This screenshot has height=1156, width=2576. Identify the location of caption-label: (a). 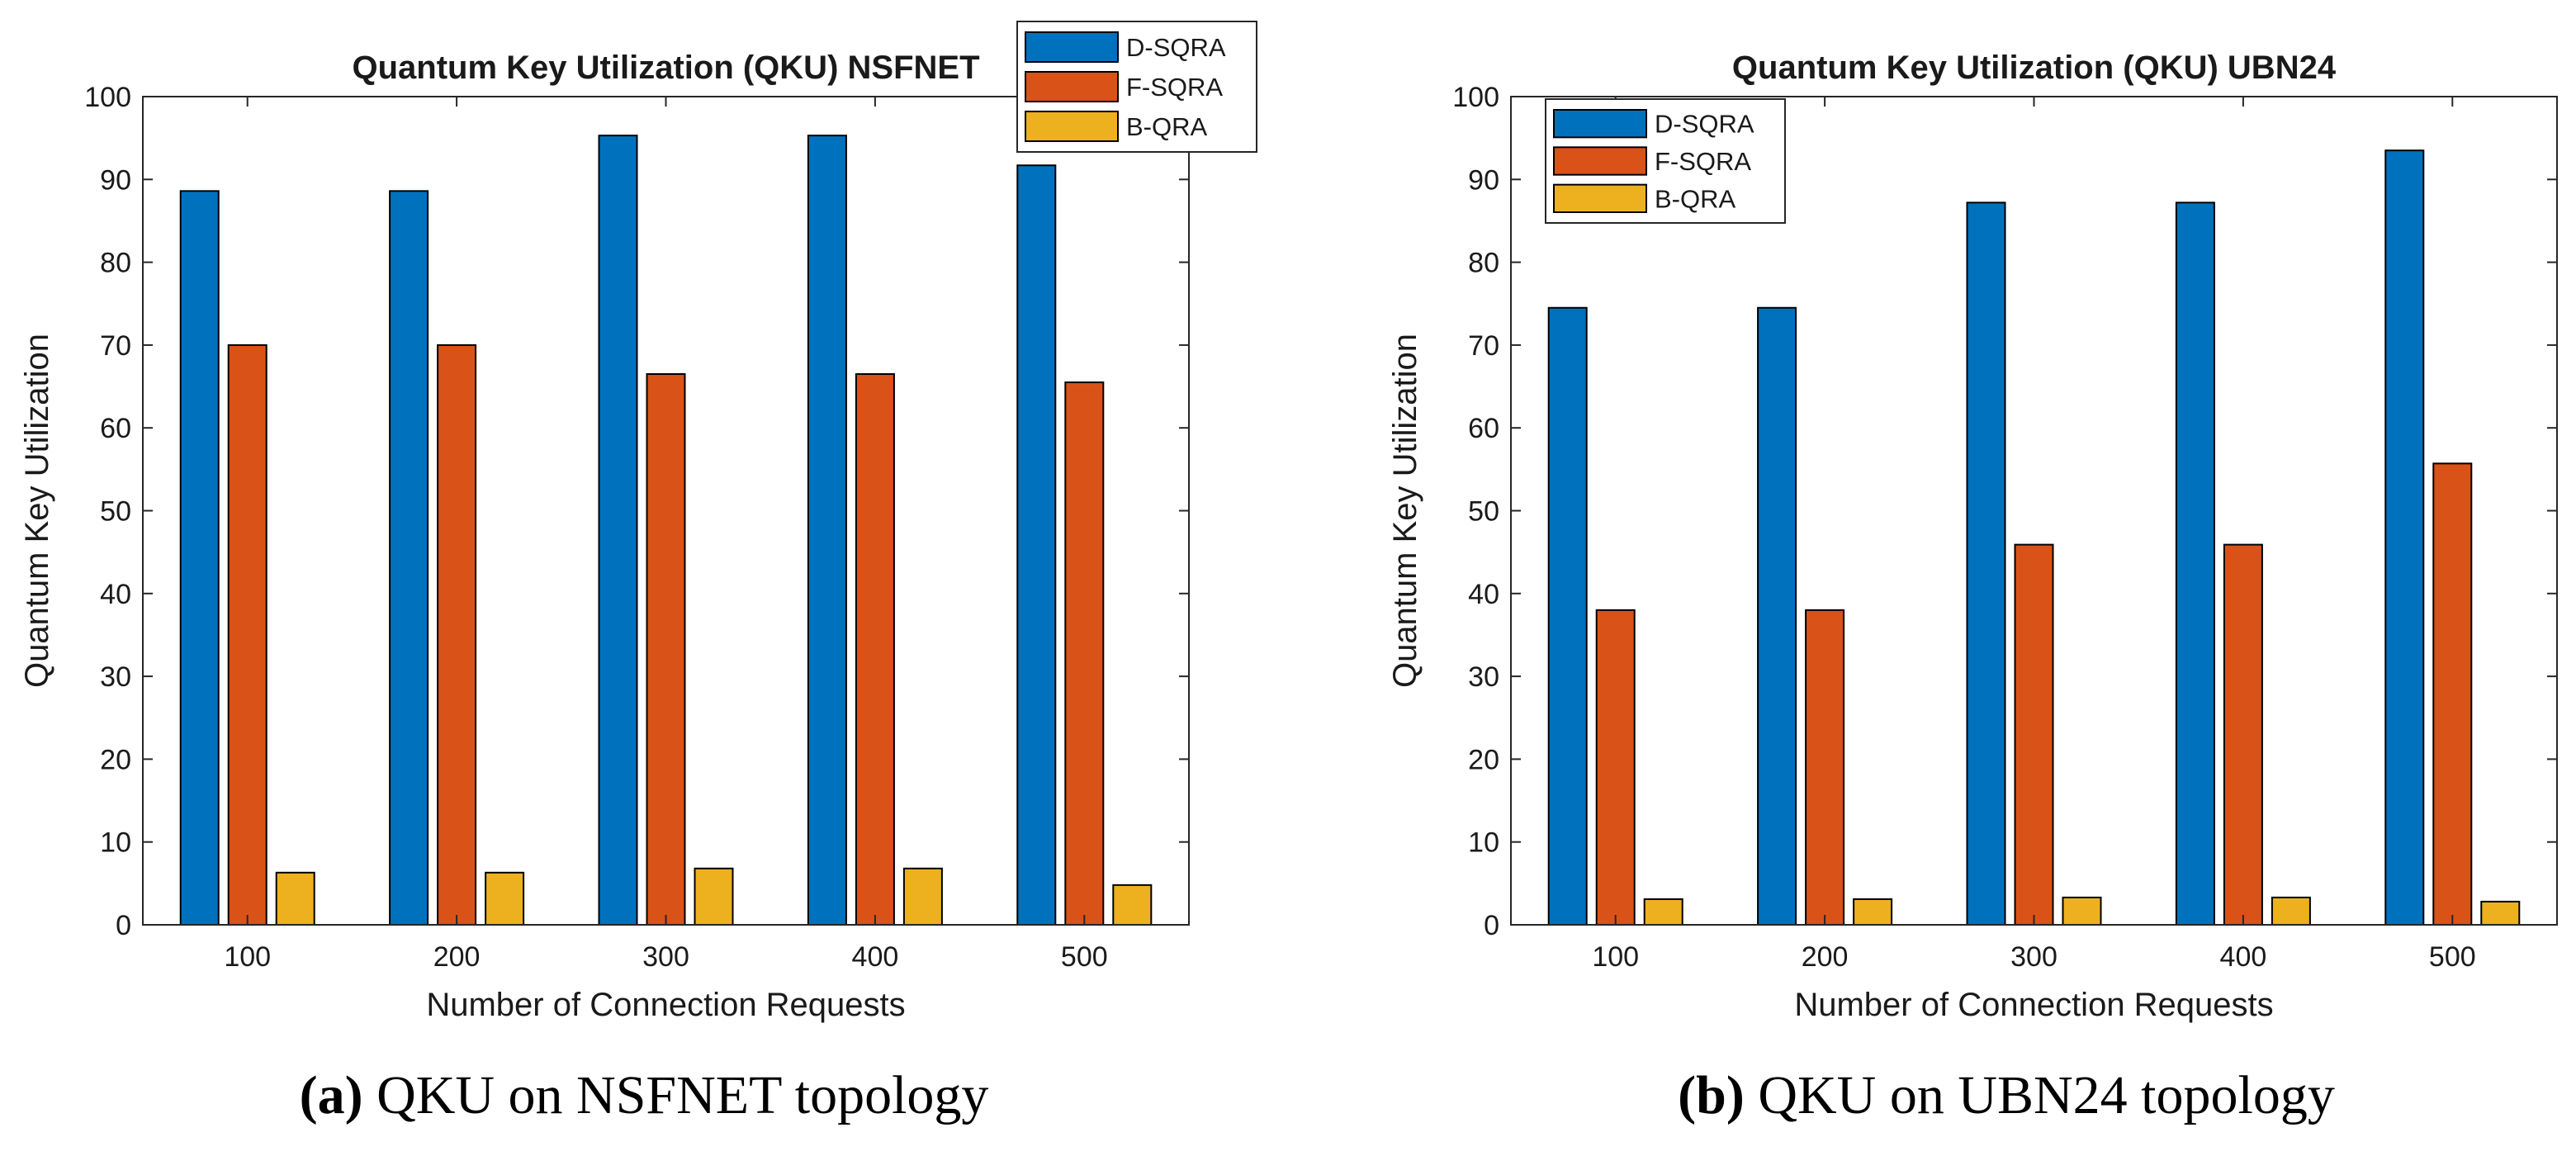
(331, 1095).